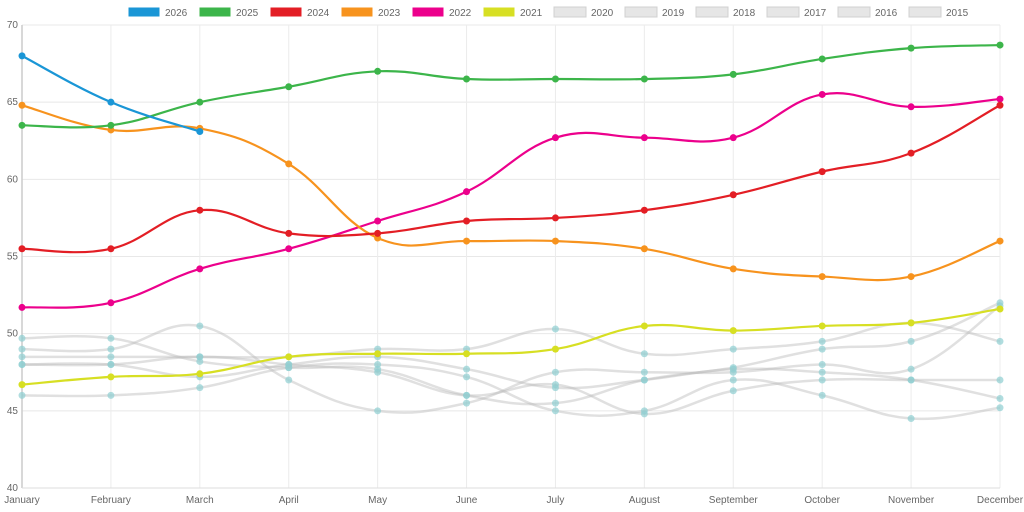 The image size is (1024, 512). Describe the element at coordinates (796, 12) in the screenshot. I see `legend-item-2017: 2017` at that location.